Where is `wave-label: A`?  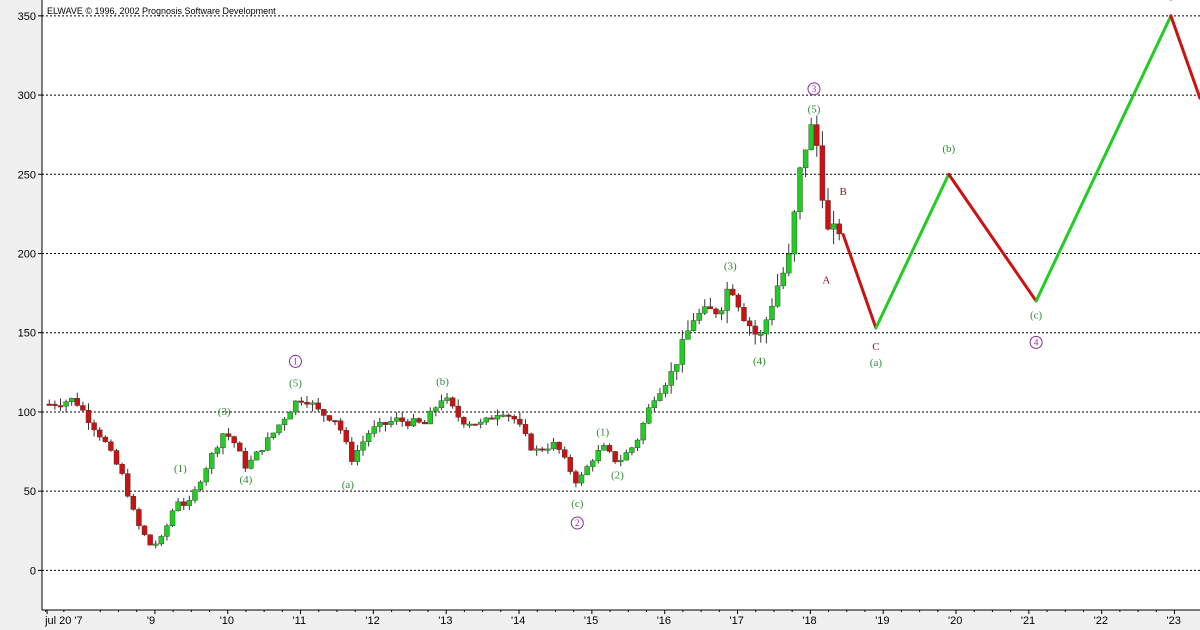
wave-label: A is located at coordinates (826, 281).